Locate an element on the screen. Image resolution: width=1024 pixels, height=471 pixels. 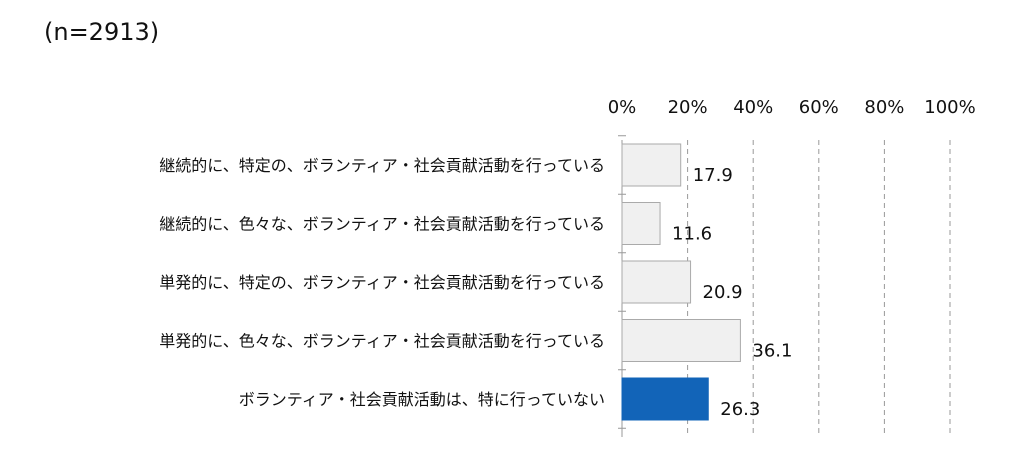
category-label: ボランティア・社会貢献活動は、特に行っていない is located at coordinates (422, 399).